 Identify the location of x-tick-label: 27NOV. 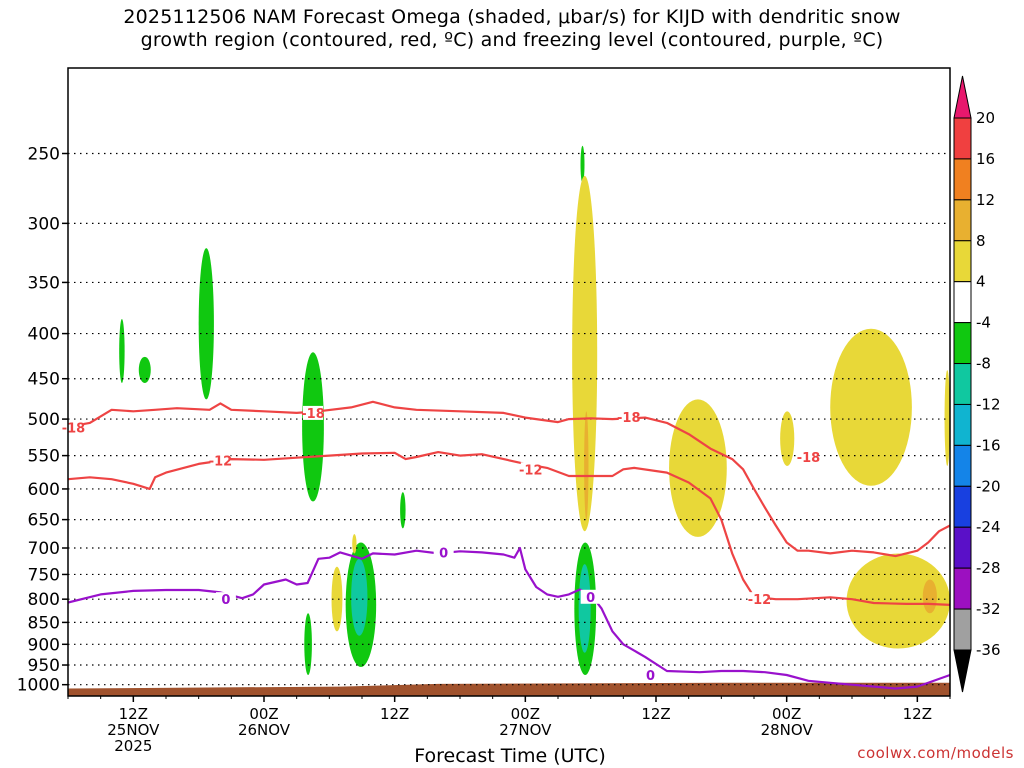
(525, 730).